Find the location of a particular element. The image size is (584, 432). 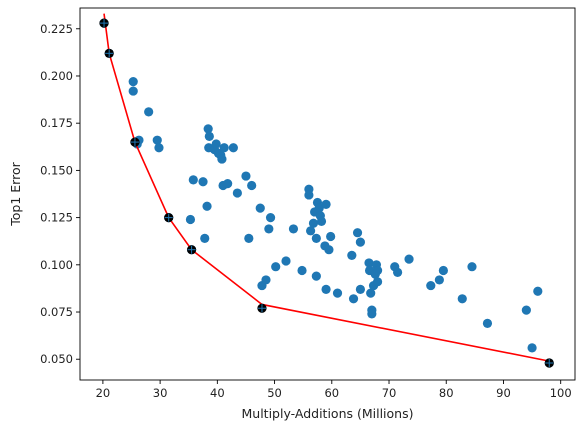

x-tick-label: 80 is located at coordinates (446, 393).